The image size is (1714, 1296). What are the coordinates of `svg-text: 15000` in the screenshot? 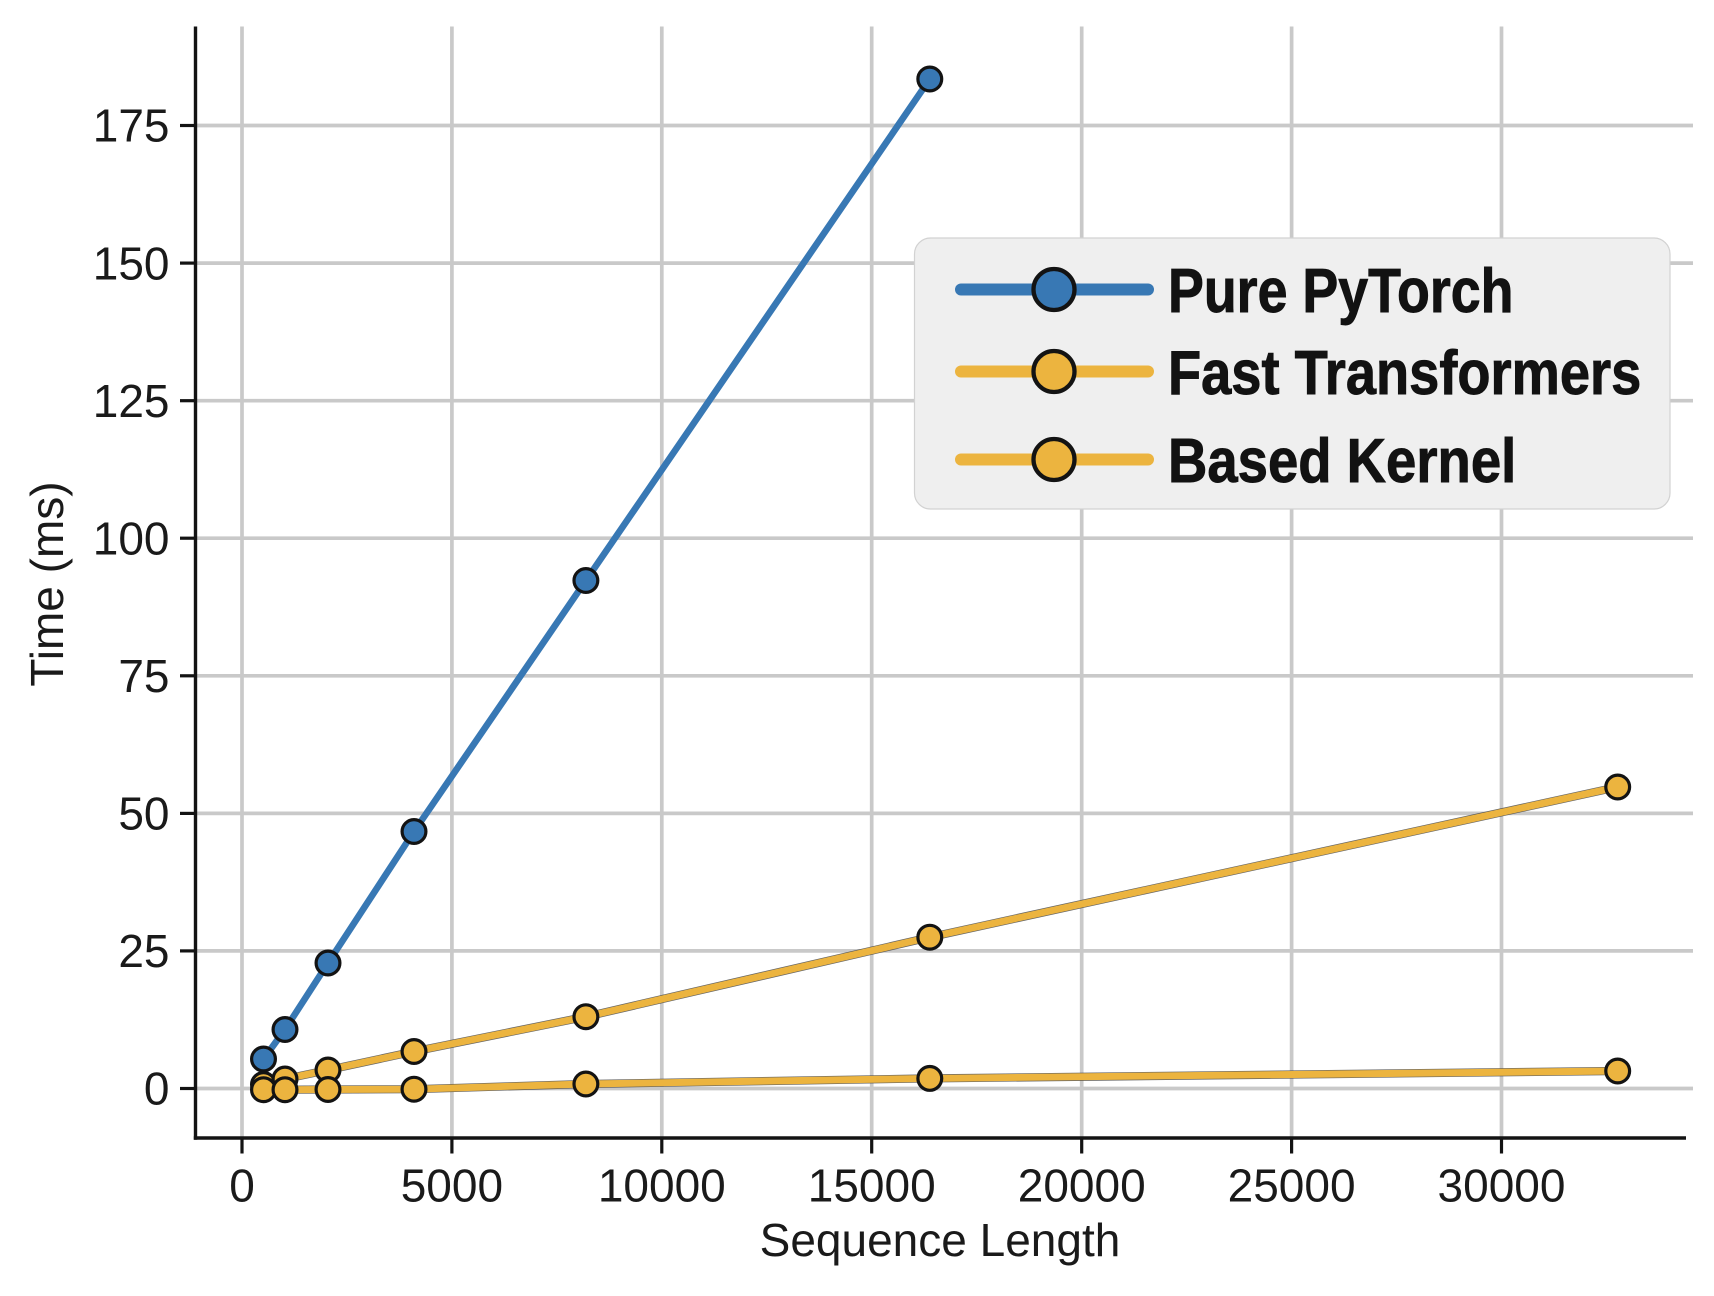 It's located at (872, 1186).